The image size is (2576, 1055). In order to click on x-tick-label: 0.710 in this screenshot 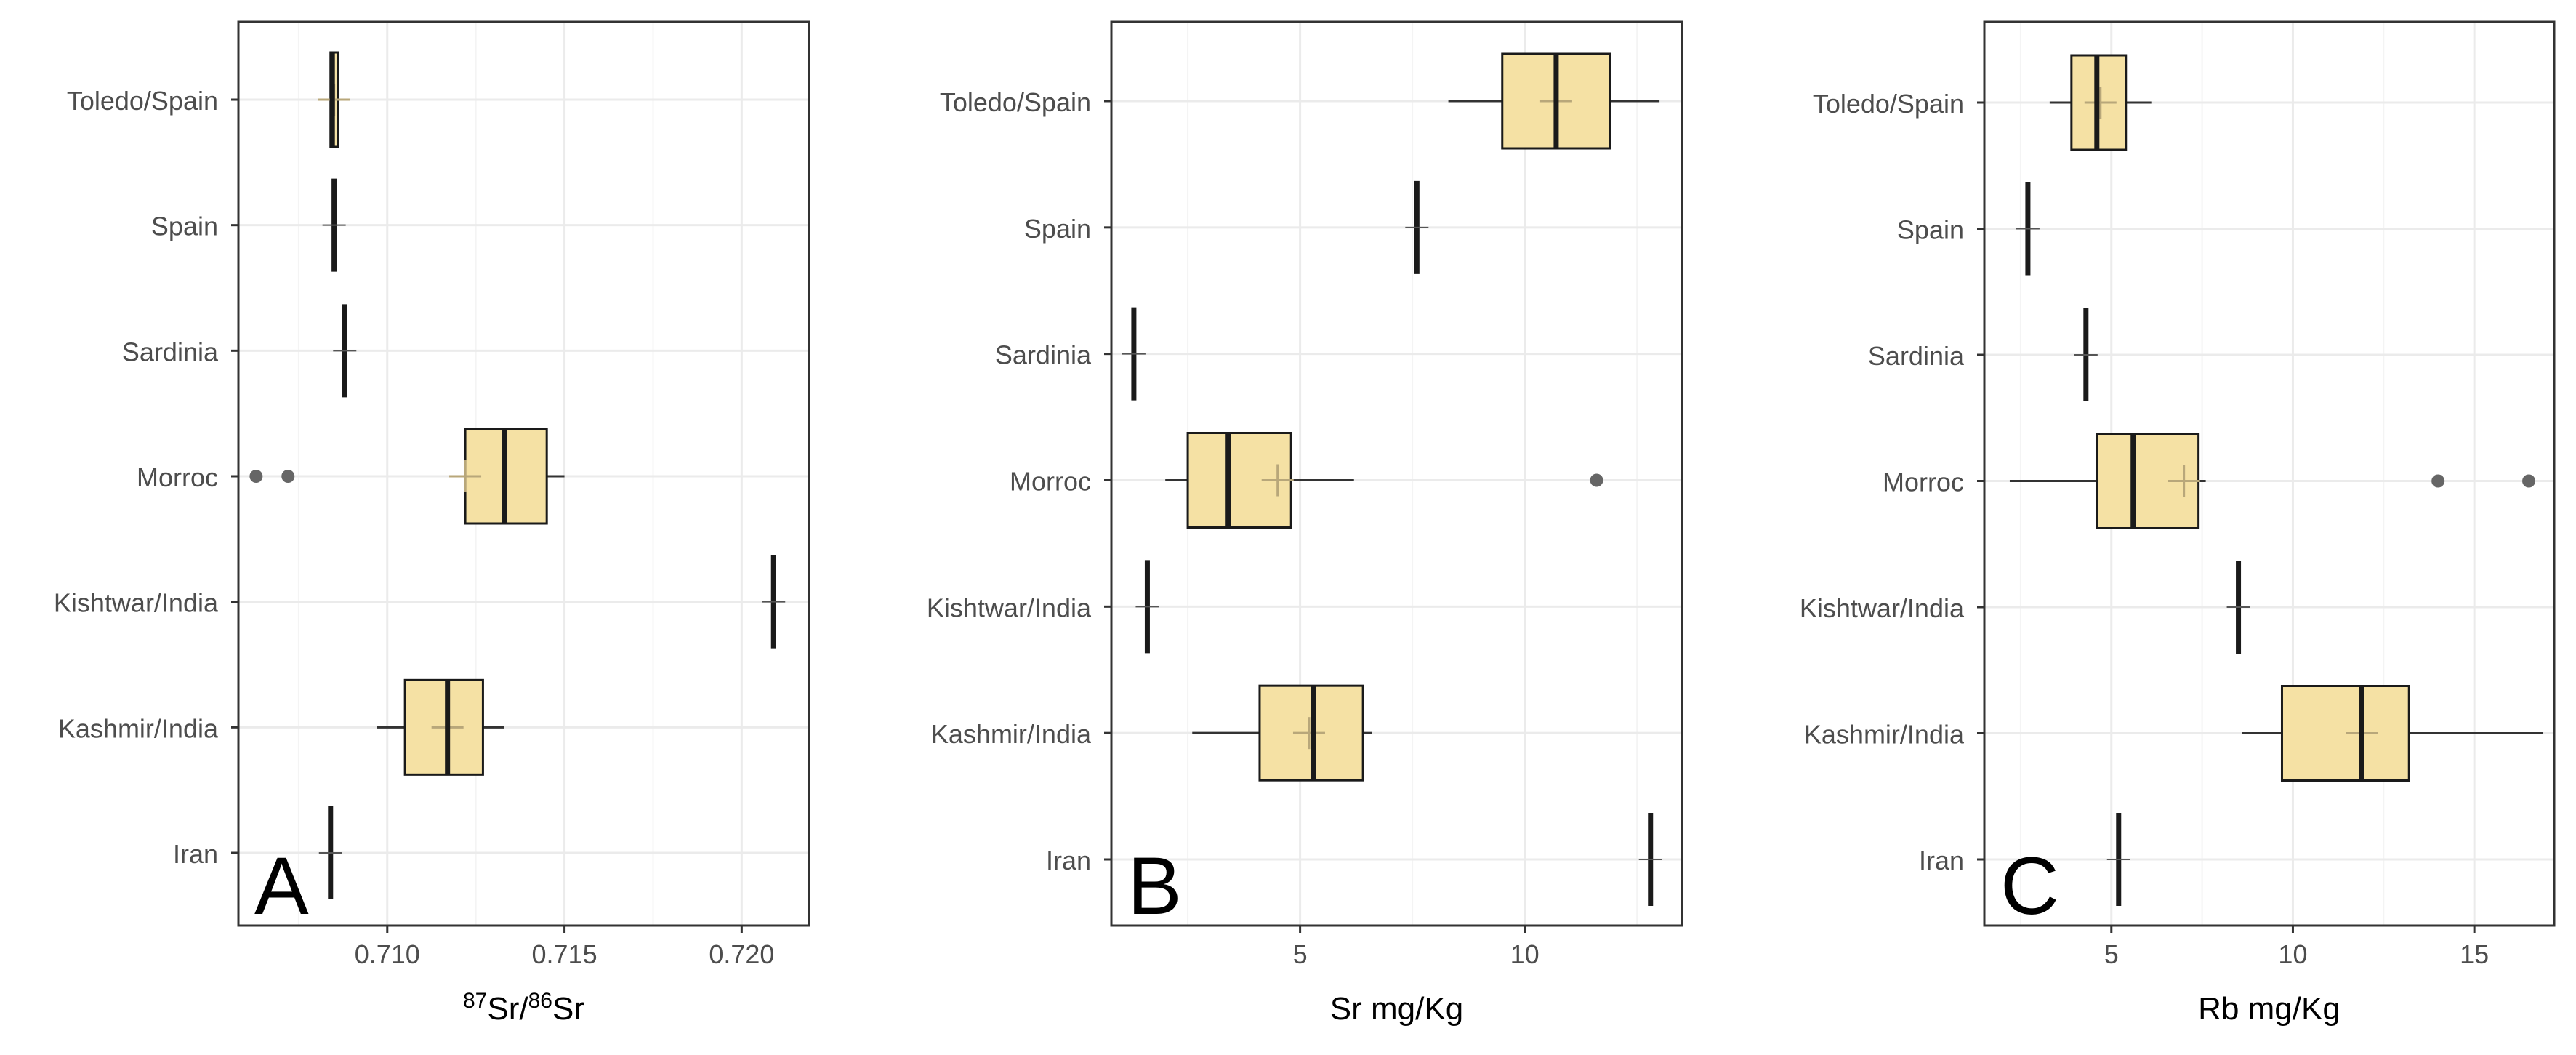, I will do `click(387, 954)`.